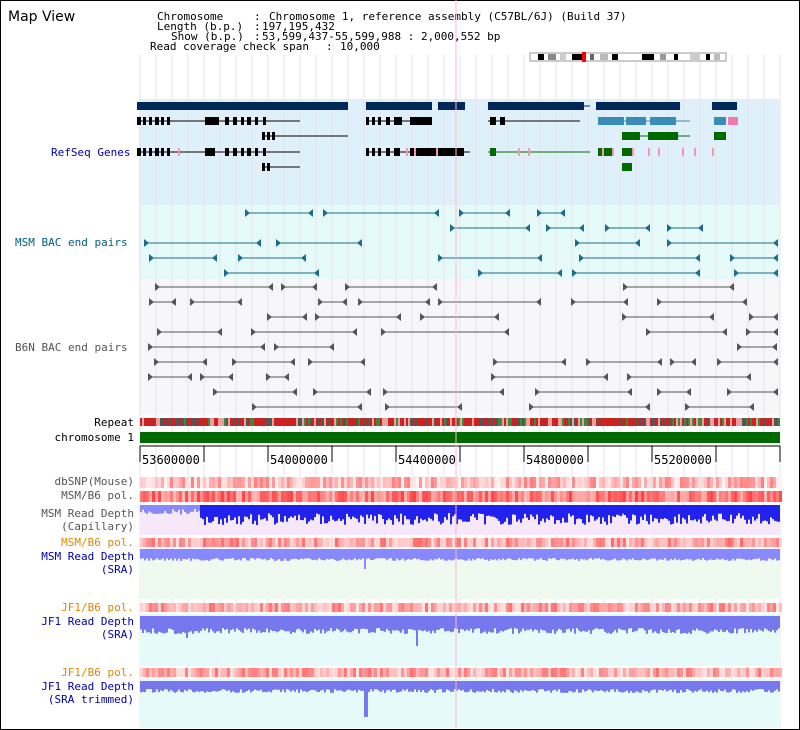 The width and height of the screenshot is (800, 730). What do you see at coordinates (71, 347) in the screenshot?
I see `b6n-bac-track-label: B6N BAC end pairs` at bounding box center [71, 347].